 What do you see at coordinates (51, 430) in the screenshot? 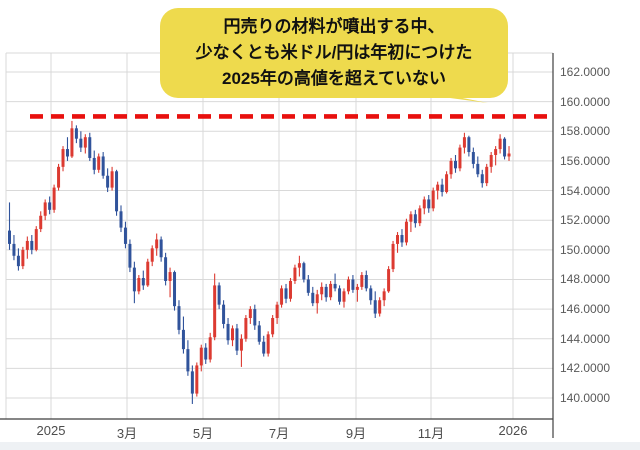
I see `x-axis-label: 2025` at bounding box center [51, 430].